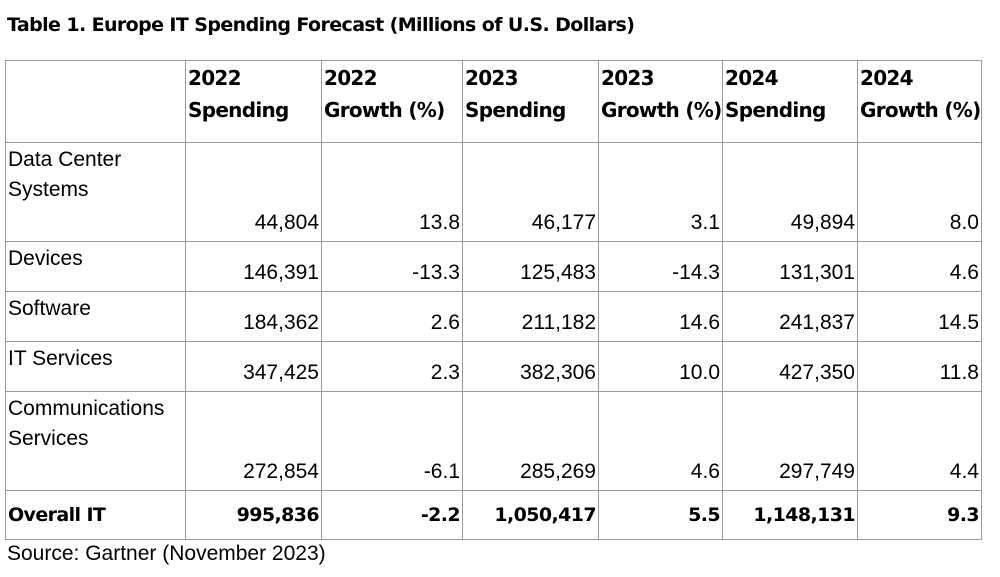 This screenshot has height=577, width=1000. I want to click on cell-2024-spending: 131,301, so click(790, 266).